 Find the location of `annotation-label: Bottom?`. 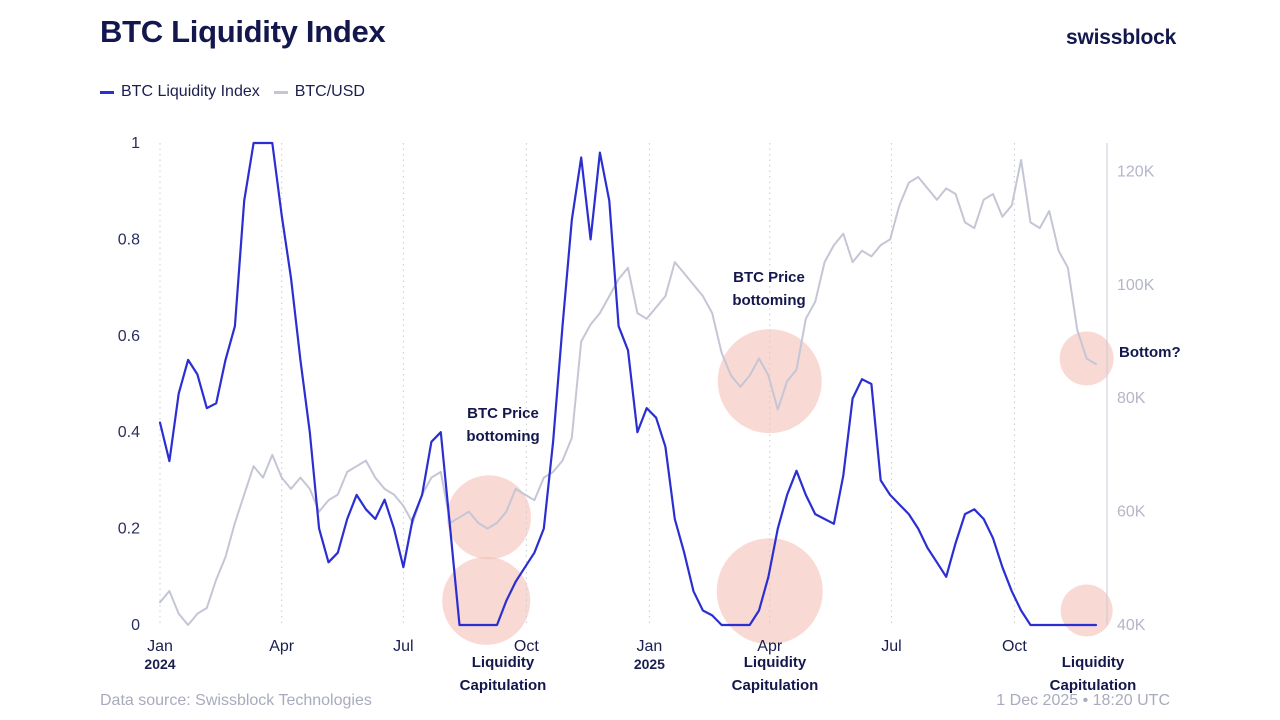

annotation-label: Bottom? is located at coordinates (1150, 352).